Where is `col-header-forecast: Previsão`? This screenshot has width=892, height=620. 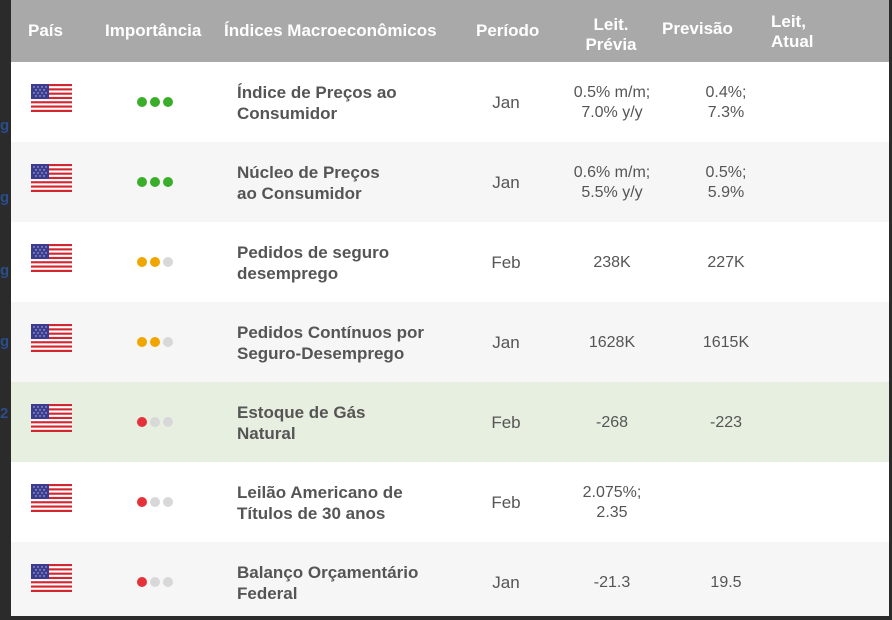 col-header-forecast: Previsão is located at coordinates (697, 28).